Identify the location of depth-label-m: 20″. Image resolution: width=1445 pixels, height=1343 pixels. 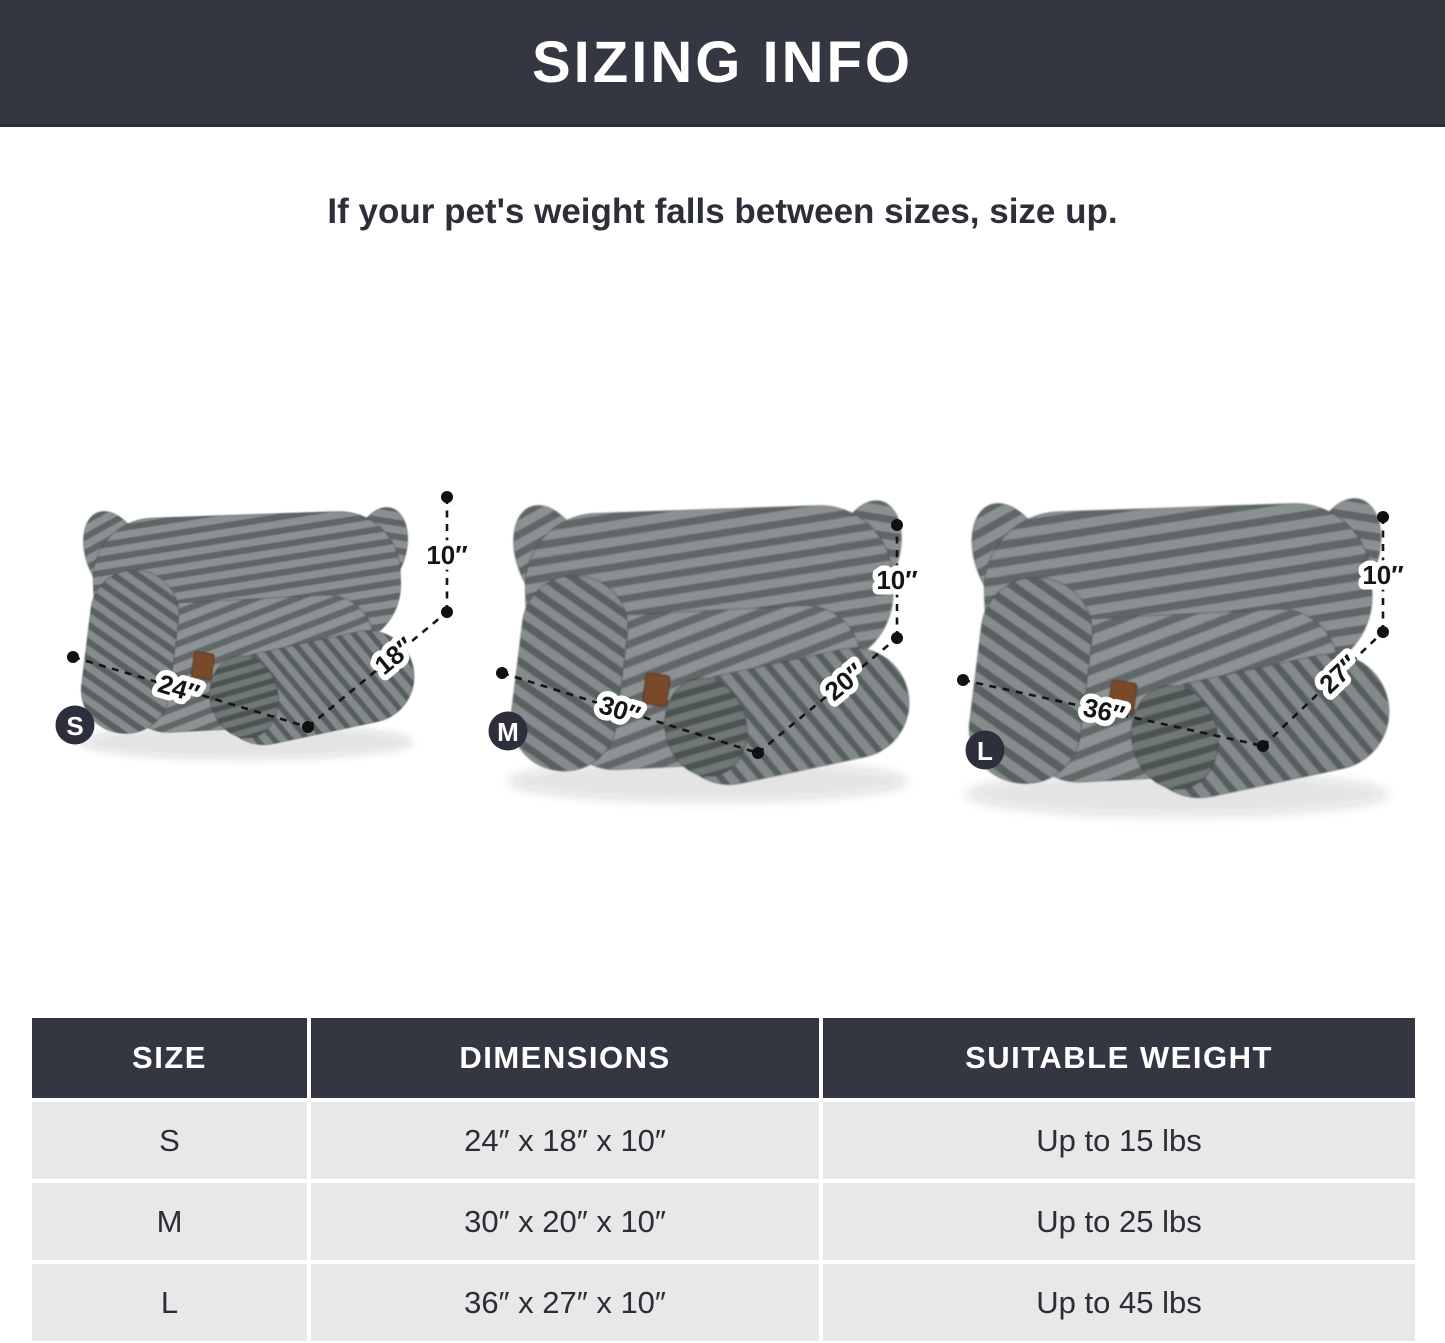
(844, 681).